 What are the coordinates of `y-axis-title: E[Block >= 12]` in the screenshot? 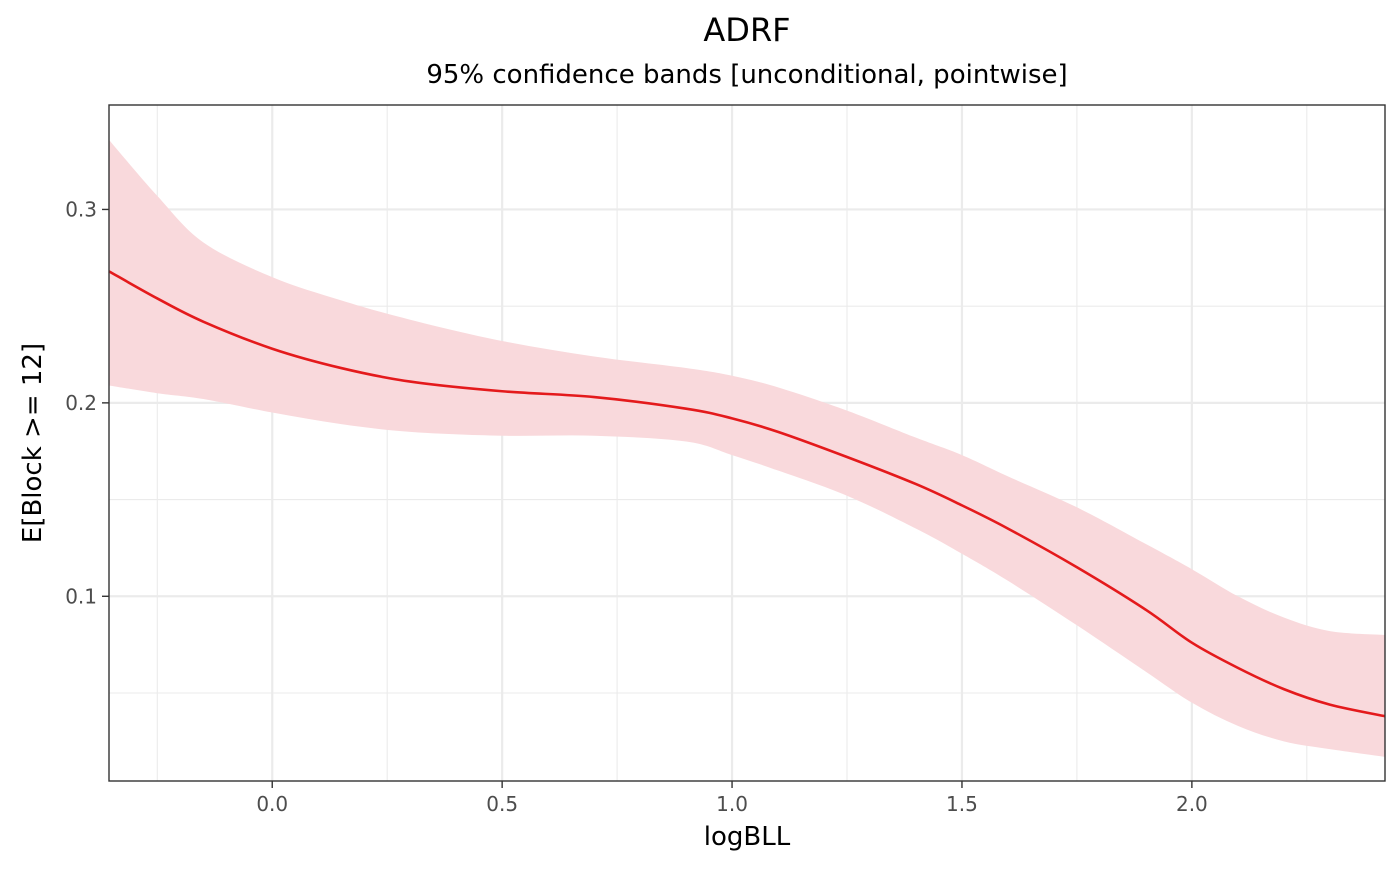 It's located at (33, 443).